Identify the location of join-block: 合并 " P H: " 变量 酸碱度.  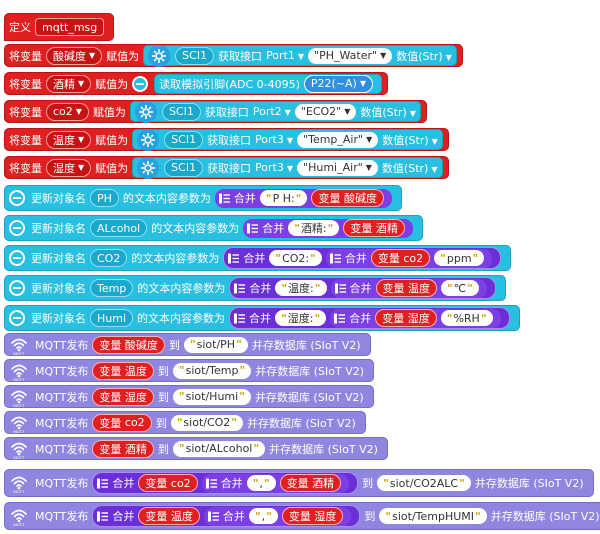
(303, 198).